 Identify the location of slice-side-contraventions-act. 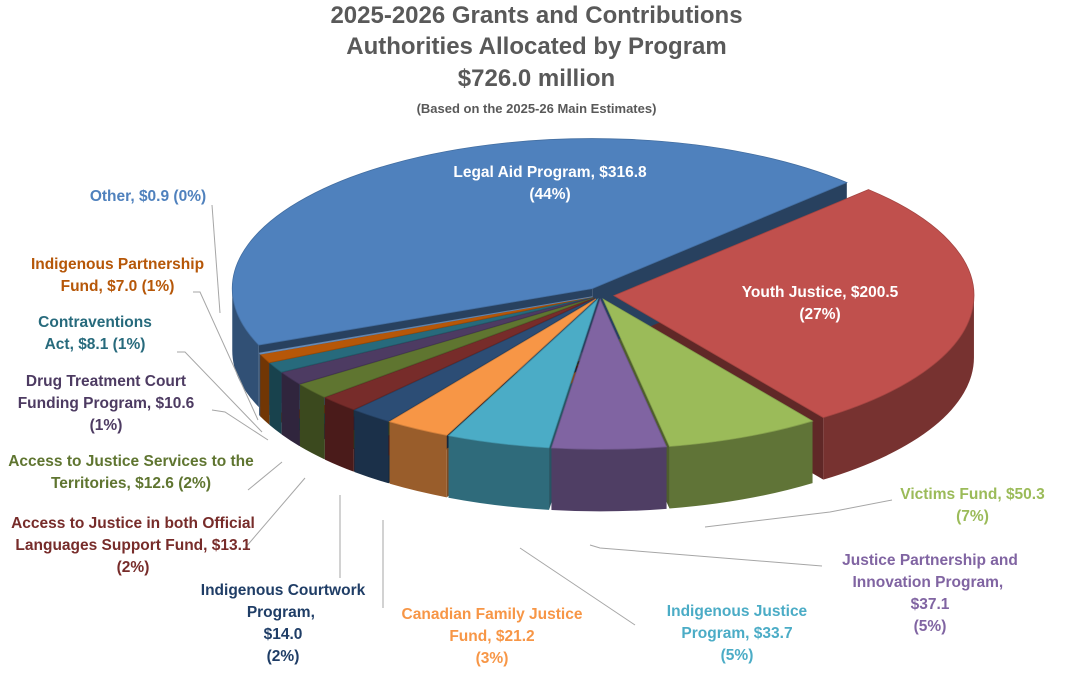
(275, 398).